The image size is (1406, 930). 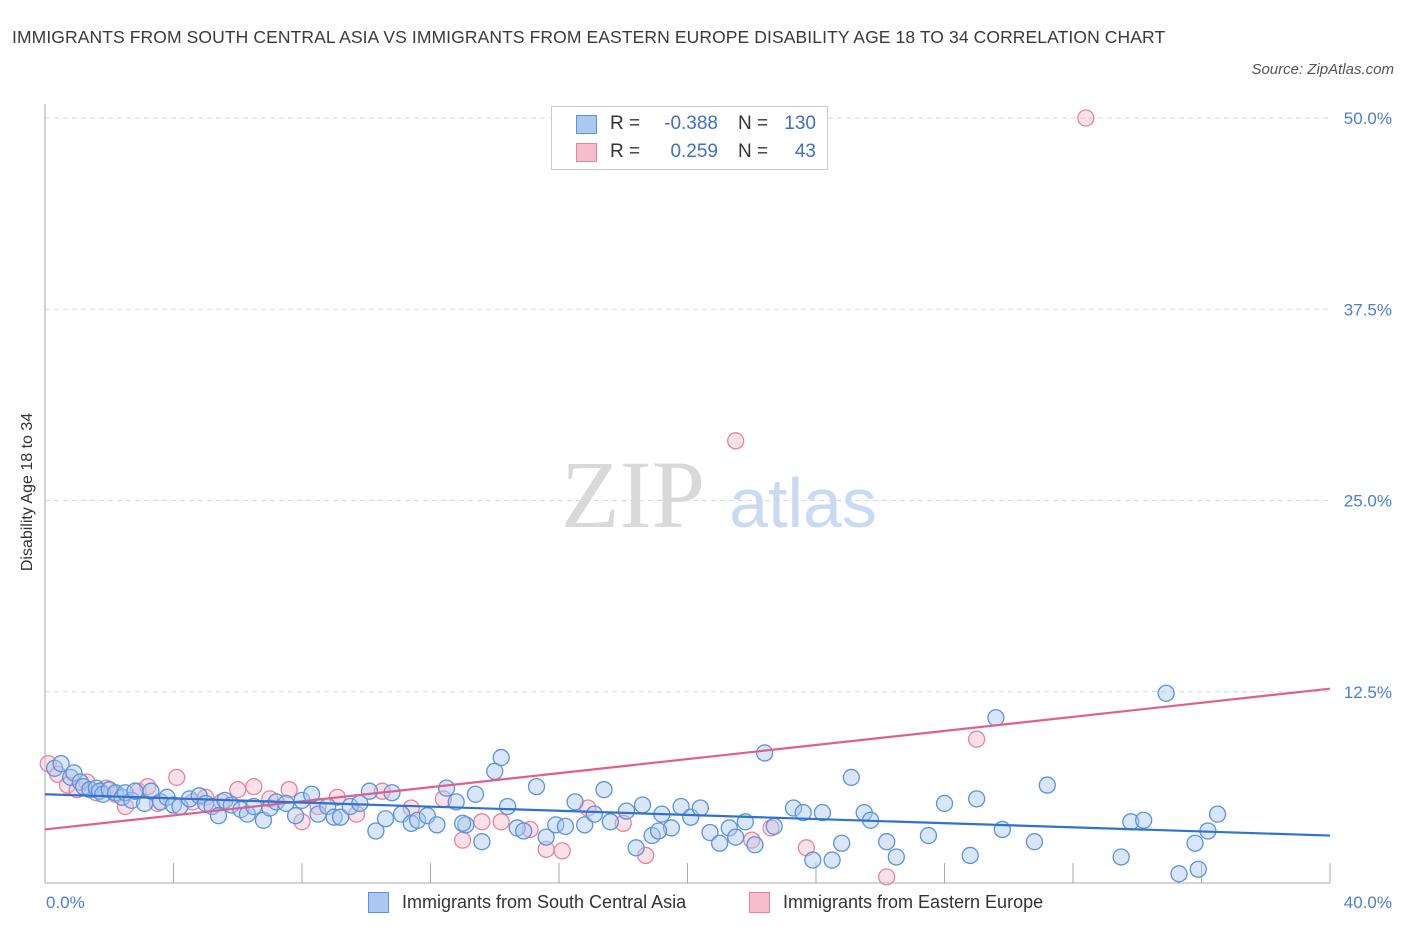 I want to click on legend-n-value: 43, so click(x=805, y=151).